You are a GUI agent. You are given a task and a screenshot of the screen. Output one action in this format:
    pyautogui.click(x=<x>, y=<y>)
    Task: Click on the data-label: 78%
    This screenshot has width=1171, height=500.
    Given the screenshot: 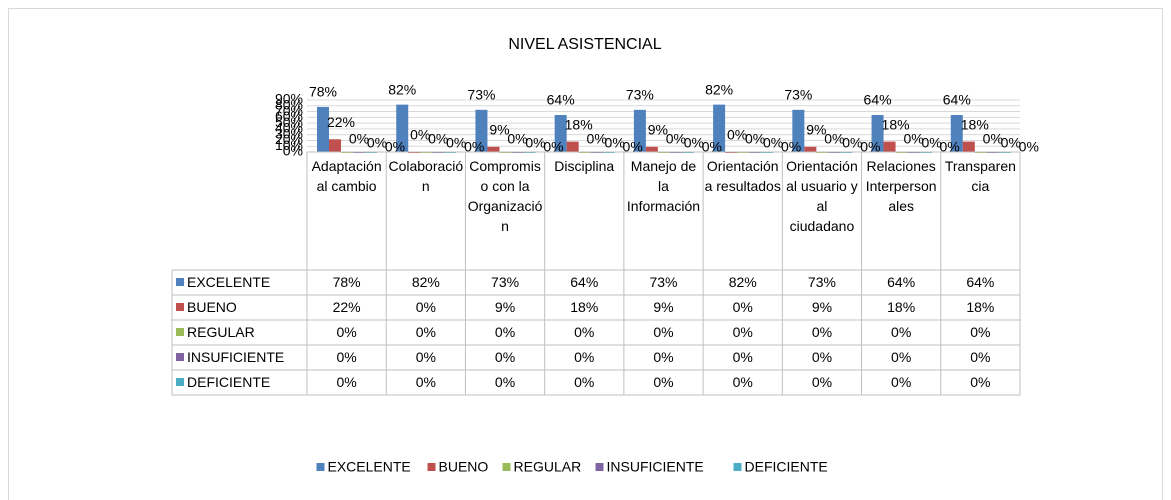 What is the action you would take?
    pyautogui.click(x=323, y=92)
    